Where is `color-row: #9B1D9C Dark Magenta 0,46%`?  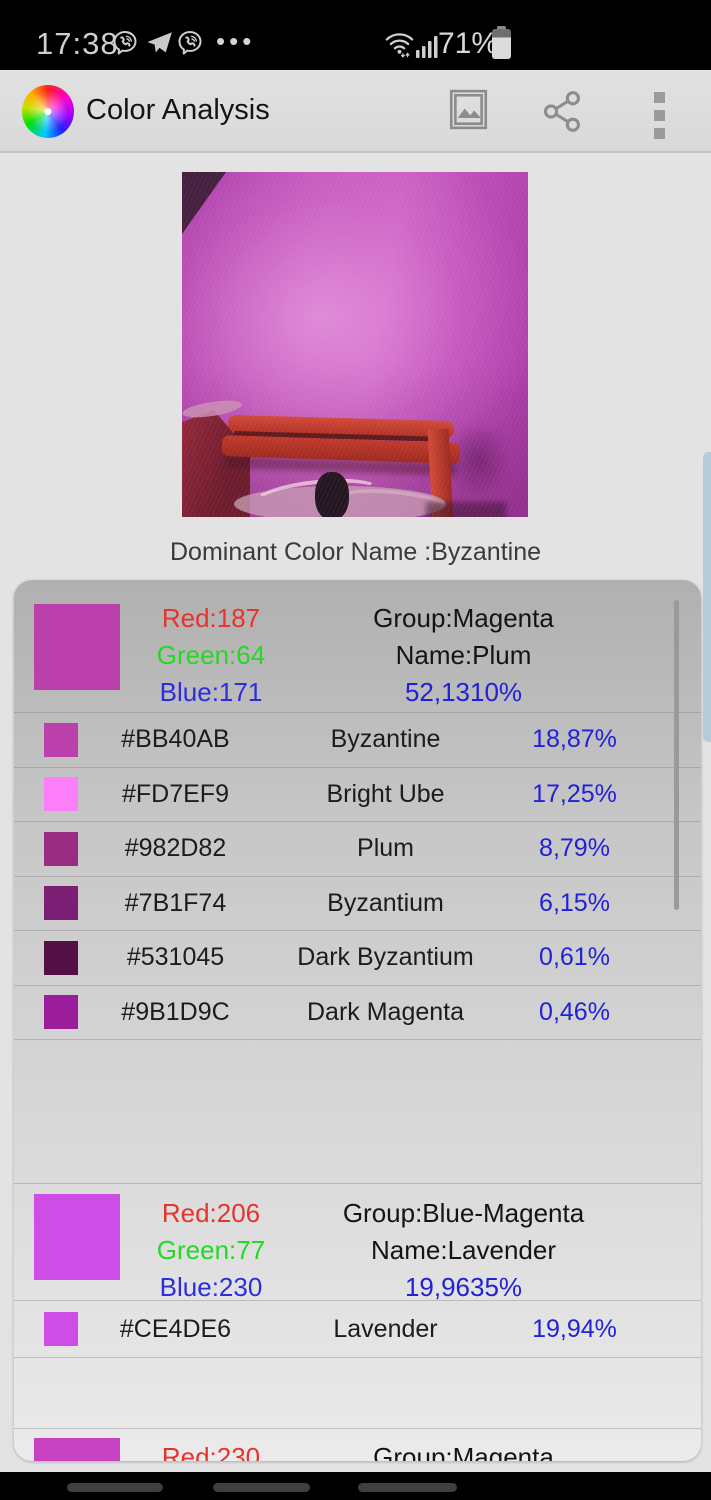
color-row: #9B1D9C Dark Magenta 0,46% is located at coordinates (357, 1012).